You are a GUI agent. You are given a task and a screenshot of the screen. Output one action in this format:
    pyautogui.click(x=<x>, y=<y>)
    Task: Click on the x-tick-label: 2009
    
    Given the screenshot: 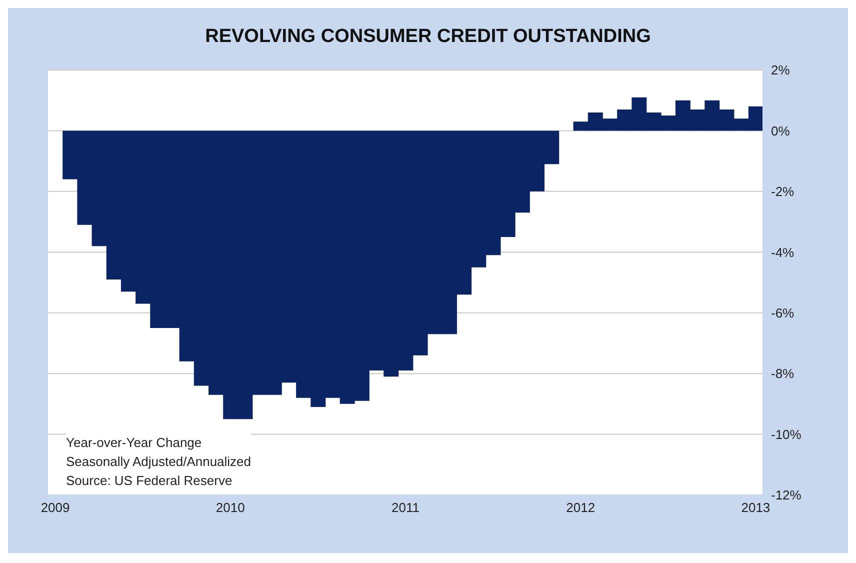 What is the action you would take?
    pyautogui.click(x=55, y=508)
    